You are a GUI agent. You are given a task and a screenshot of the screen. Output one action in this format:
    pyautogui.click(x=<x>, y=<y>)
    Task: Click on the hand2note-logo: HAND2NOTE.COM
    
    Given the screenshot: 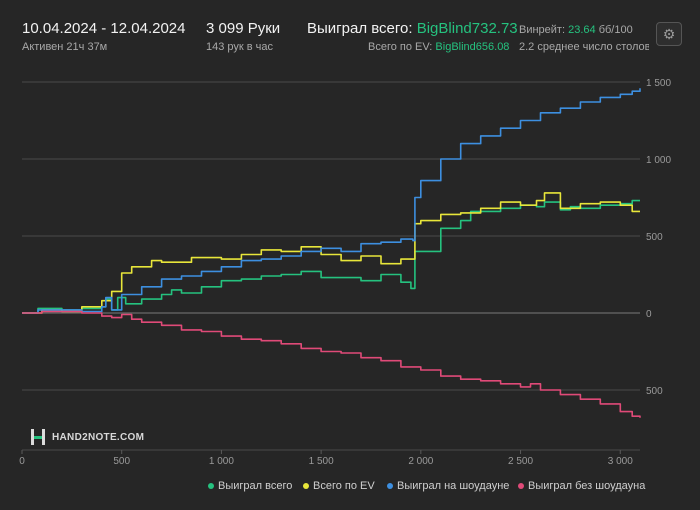 What is the action you would take?
    pyautogui.click(x=87, y=437)
    